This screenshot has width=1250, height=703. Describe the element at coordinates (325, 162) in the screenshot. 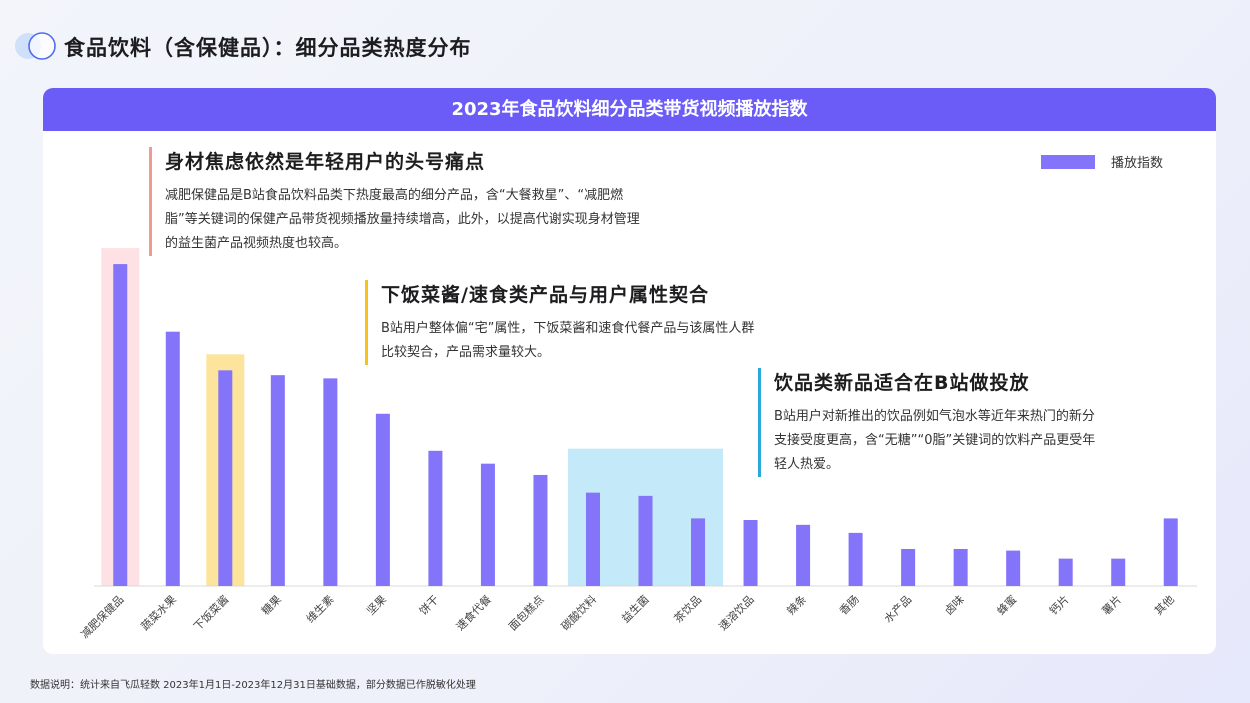

I see `callout-title: 身材焦虑依然是年轻用户的头号痛点` at that location.